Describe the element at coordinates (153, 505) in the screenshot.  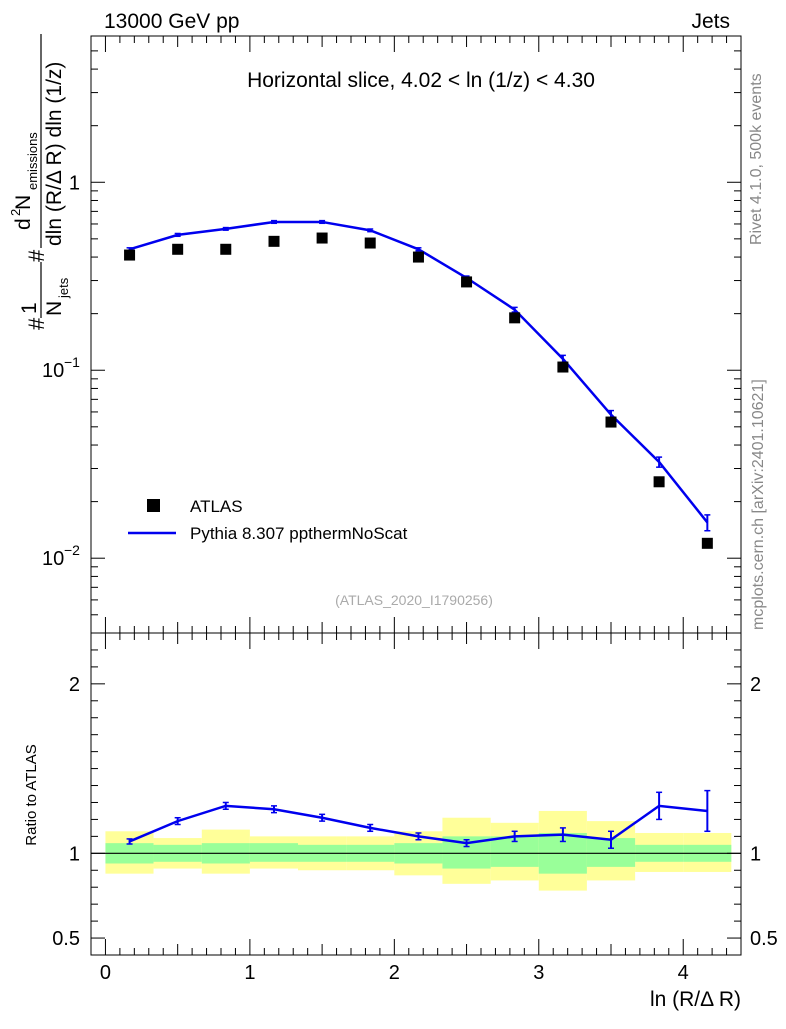
I see `legend-atlas-marker` at that location.